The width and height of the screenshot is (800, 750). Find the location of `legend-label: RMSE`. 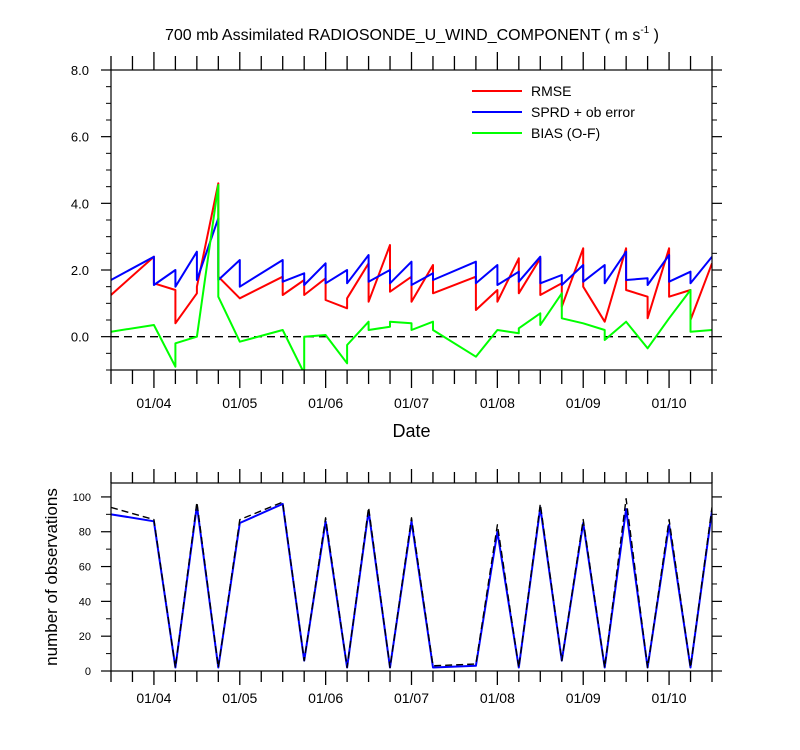

legend-label: RMSE is located at coordinates (551, 91).